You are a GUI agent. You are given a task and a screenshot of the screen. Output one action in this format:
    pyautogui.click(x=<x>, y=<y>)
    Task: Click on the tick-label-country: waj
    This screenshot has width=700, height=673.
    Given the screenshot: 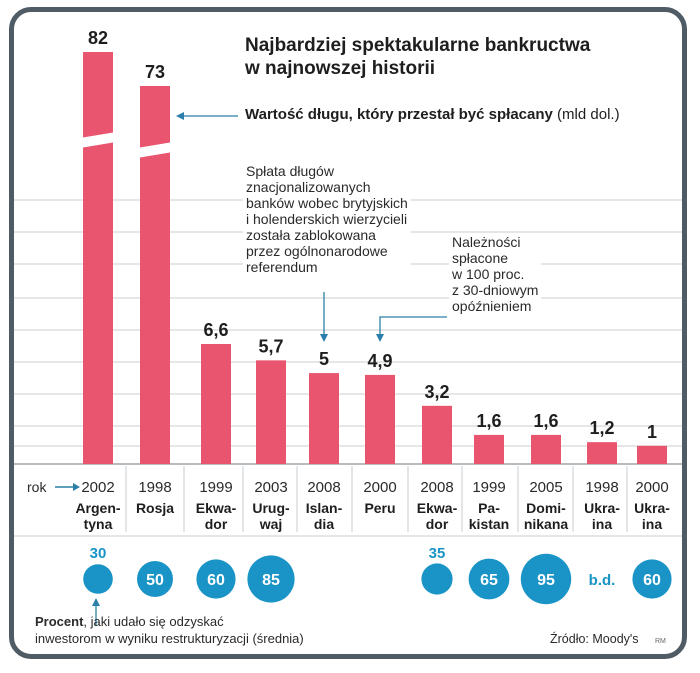 What is the action you would take?
    pyautogui.click(x=271, y=524)
    